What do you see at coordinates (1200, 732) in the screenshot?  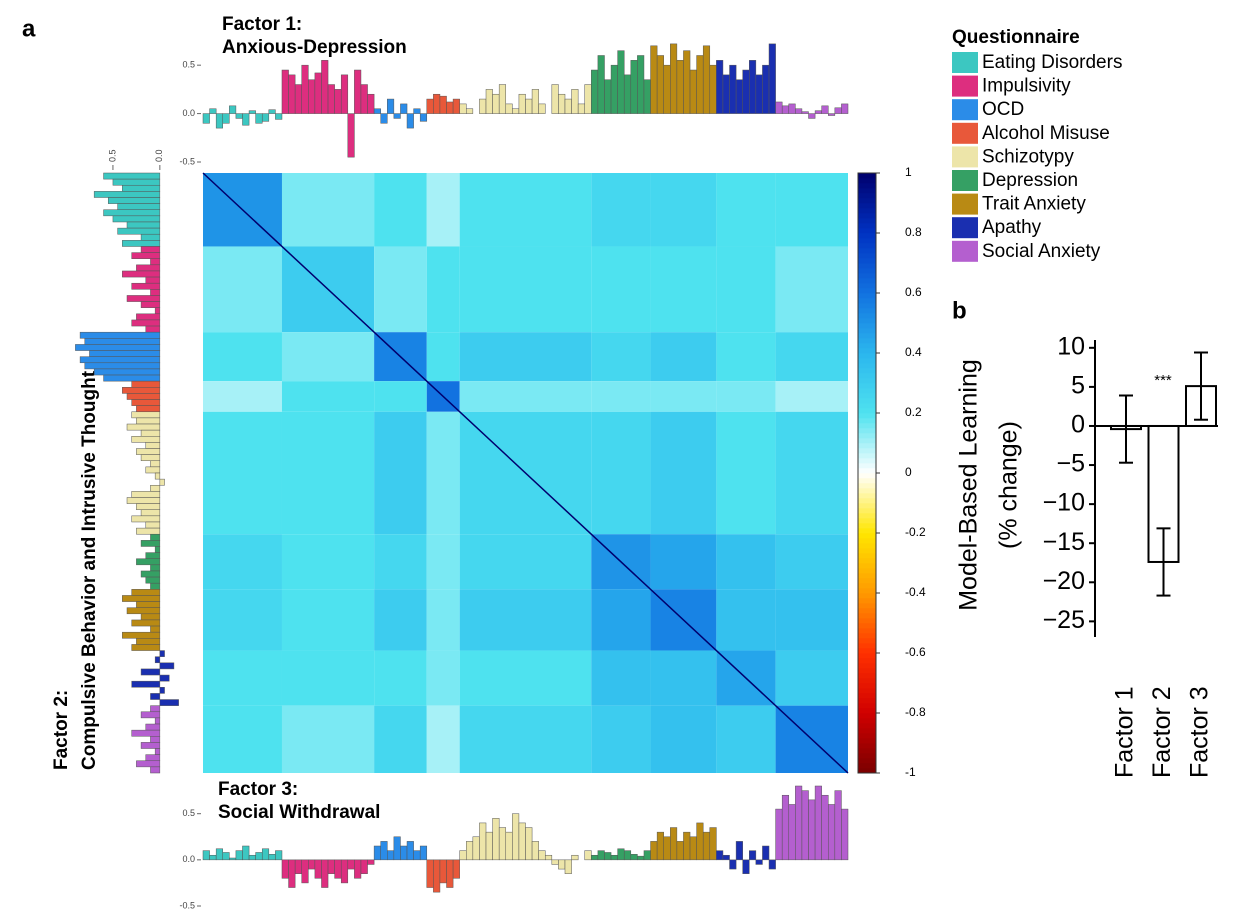 I see `x-tick-label: Factor 3` at bounding box center [1200, 732].